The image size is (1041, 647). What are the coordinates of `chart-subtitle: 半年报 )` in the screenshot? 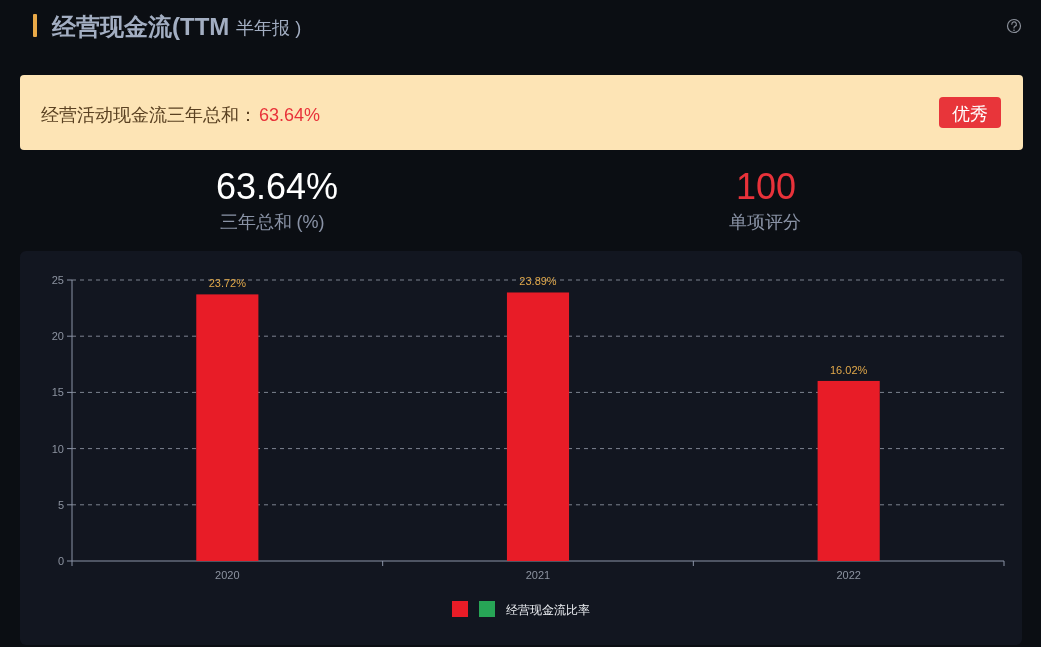 It's located at (269, 28).